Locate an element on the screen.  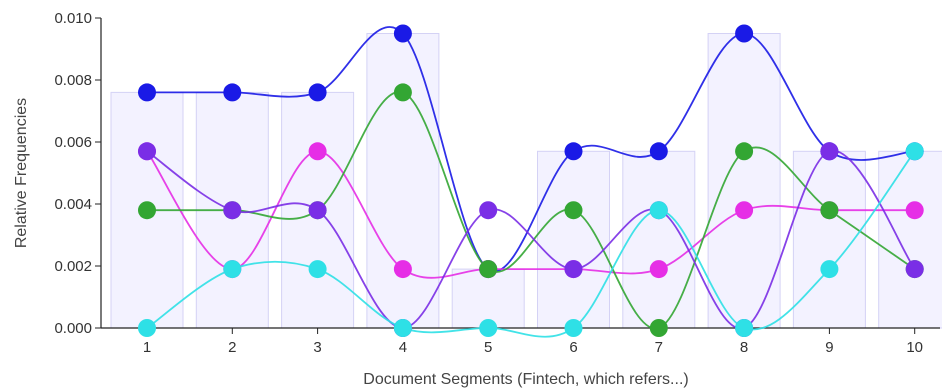
y-tick-label: 0.006 is located at coordinates (73, 142).